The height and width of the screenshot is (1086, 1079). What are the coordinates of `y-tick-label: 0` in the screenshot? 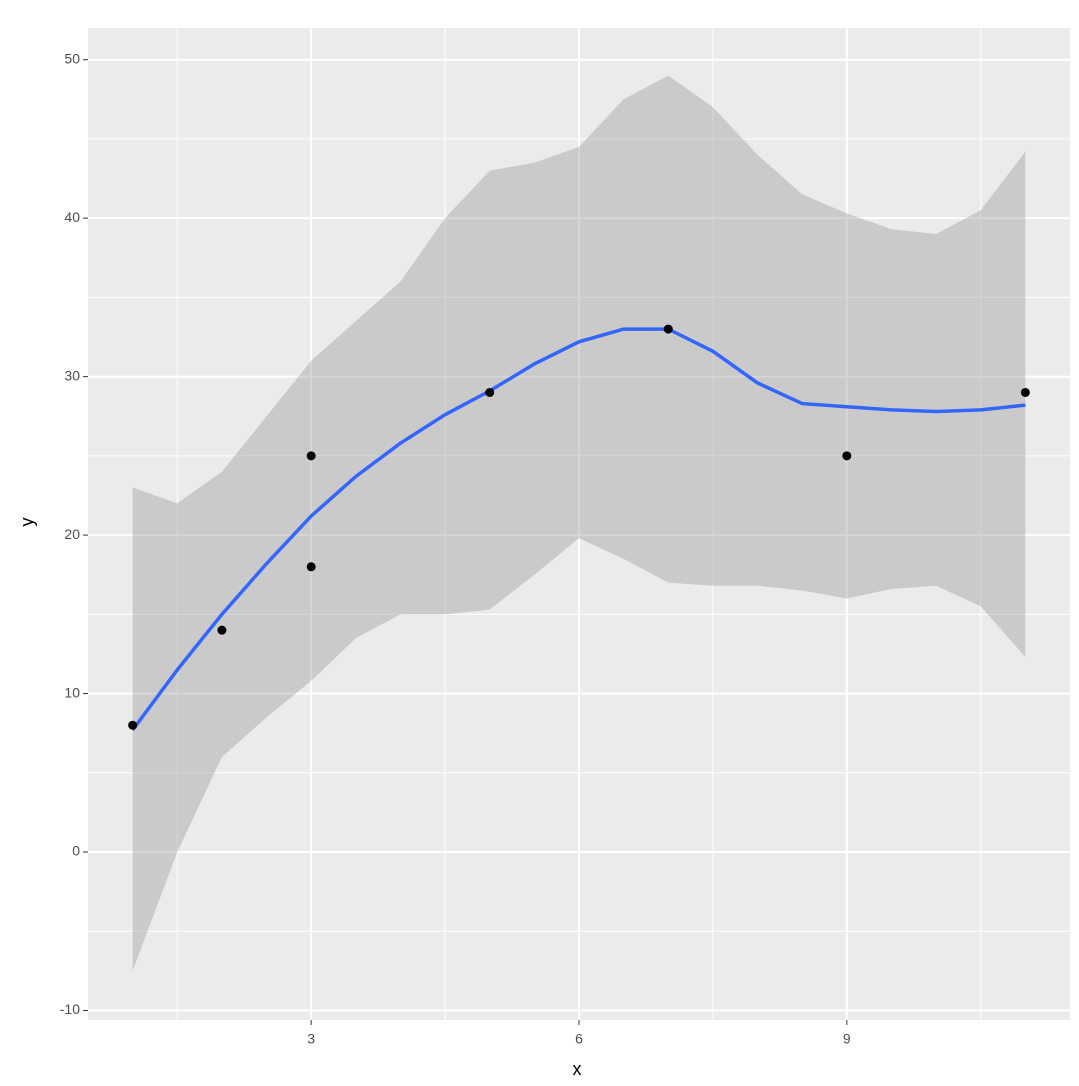 It's located at (76, 851).